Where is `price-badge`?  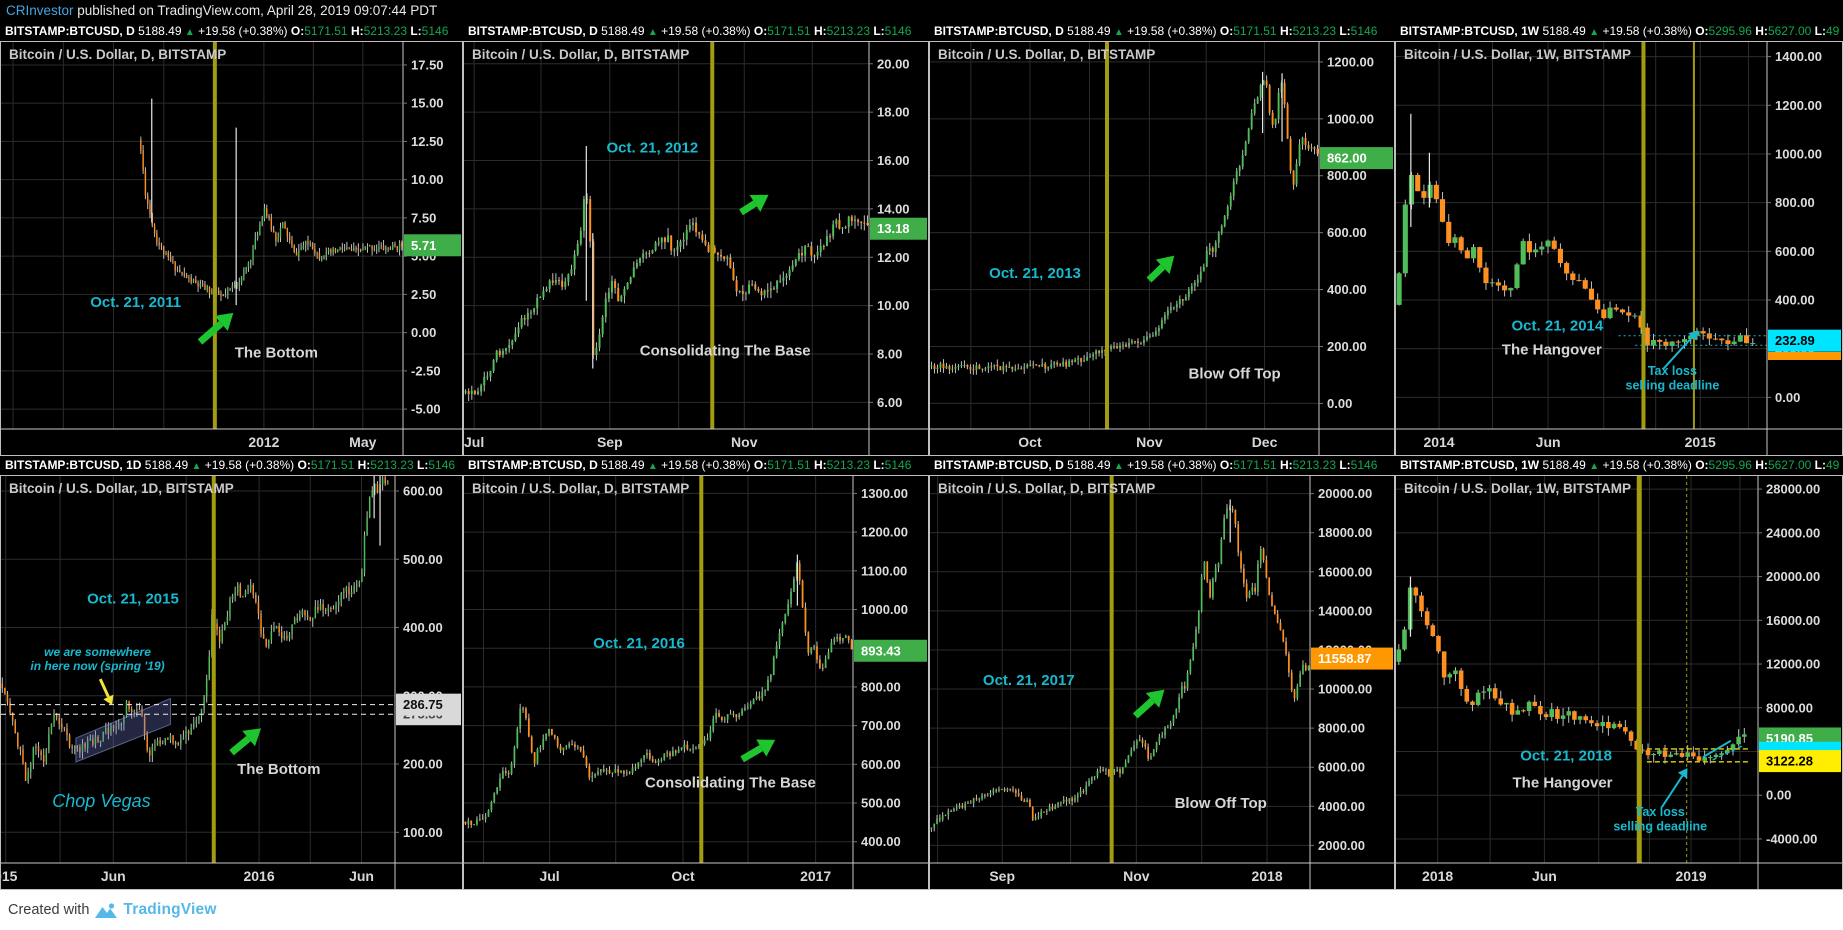 price-badge is located at coordinates (1804, 355).